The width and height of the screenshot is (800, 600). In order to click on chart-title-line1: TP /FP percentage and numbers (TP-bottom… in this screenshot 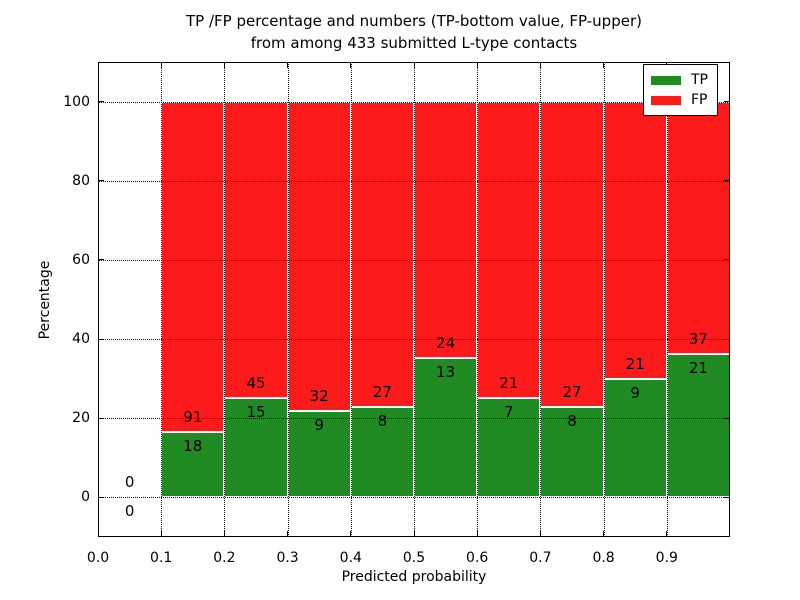, I will do `click(414, 21)`.